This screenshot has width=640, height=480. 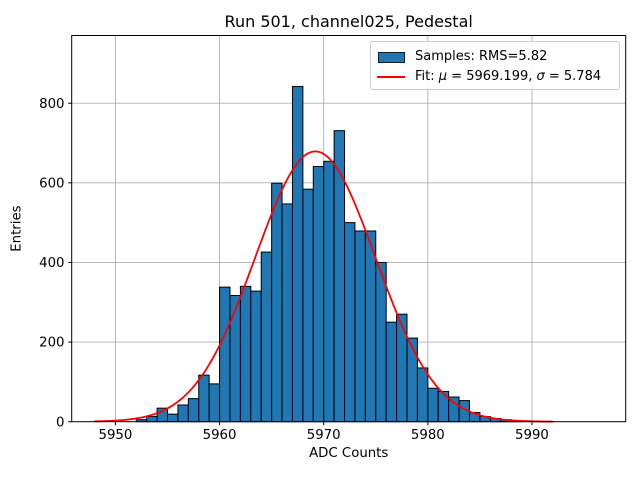 I want to click on y-tick-label: 200, so click(x=51, y=343).